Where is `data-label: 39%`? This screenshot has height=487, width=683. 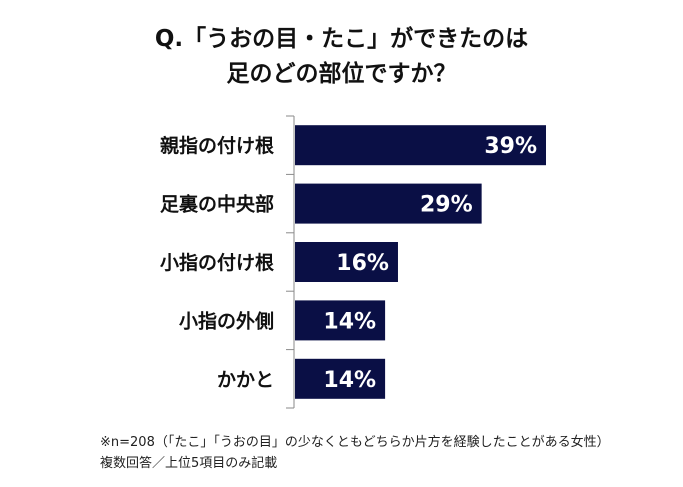
data-label: 39% is located at coordinates (510, 146).